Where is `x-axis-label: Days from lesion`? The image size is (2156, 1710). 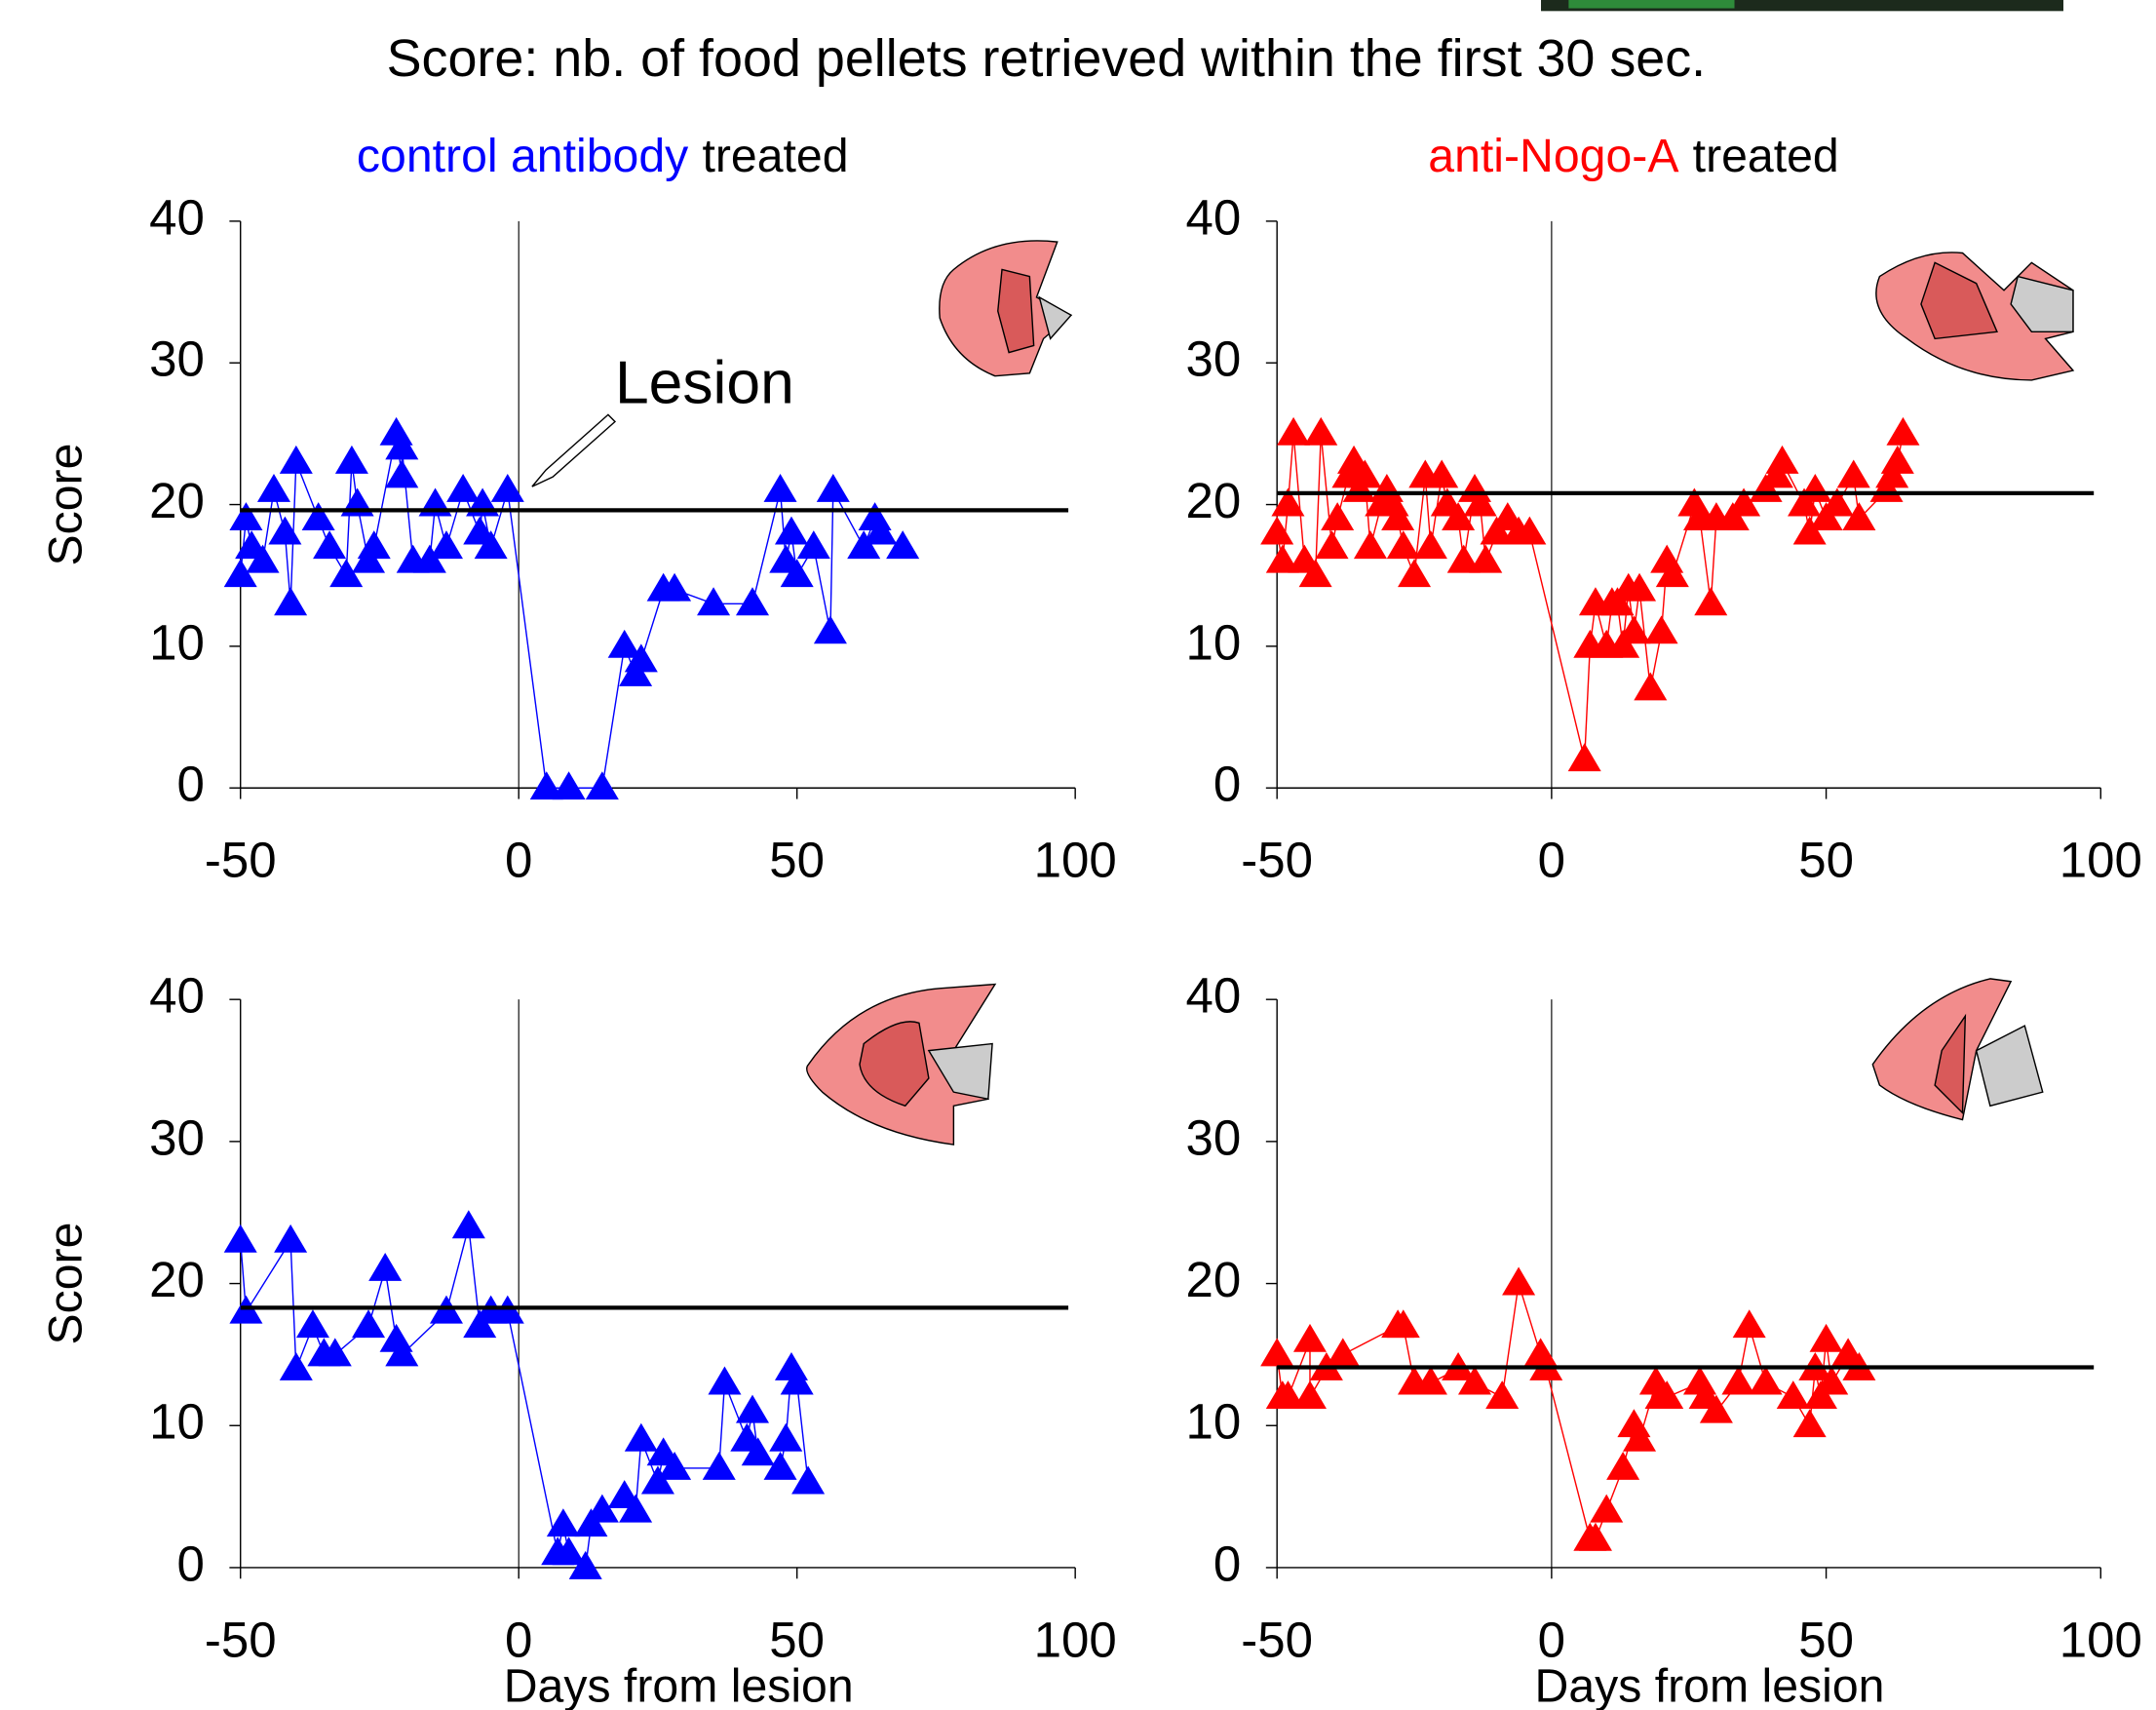 x-axis-label: Days from lesion is located at coordinates (1710, 1684).